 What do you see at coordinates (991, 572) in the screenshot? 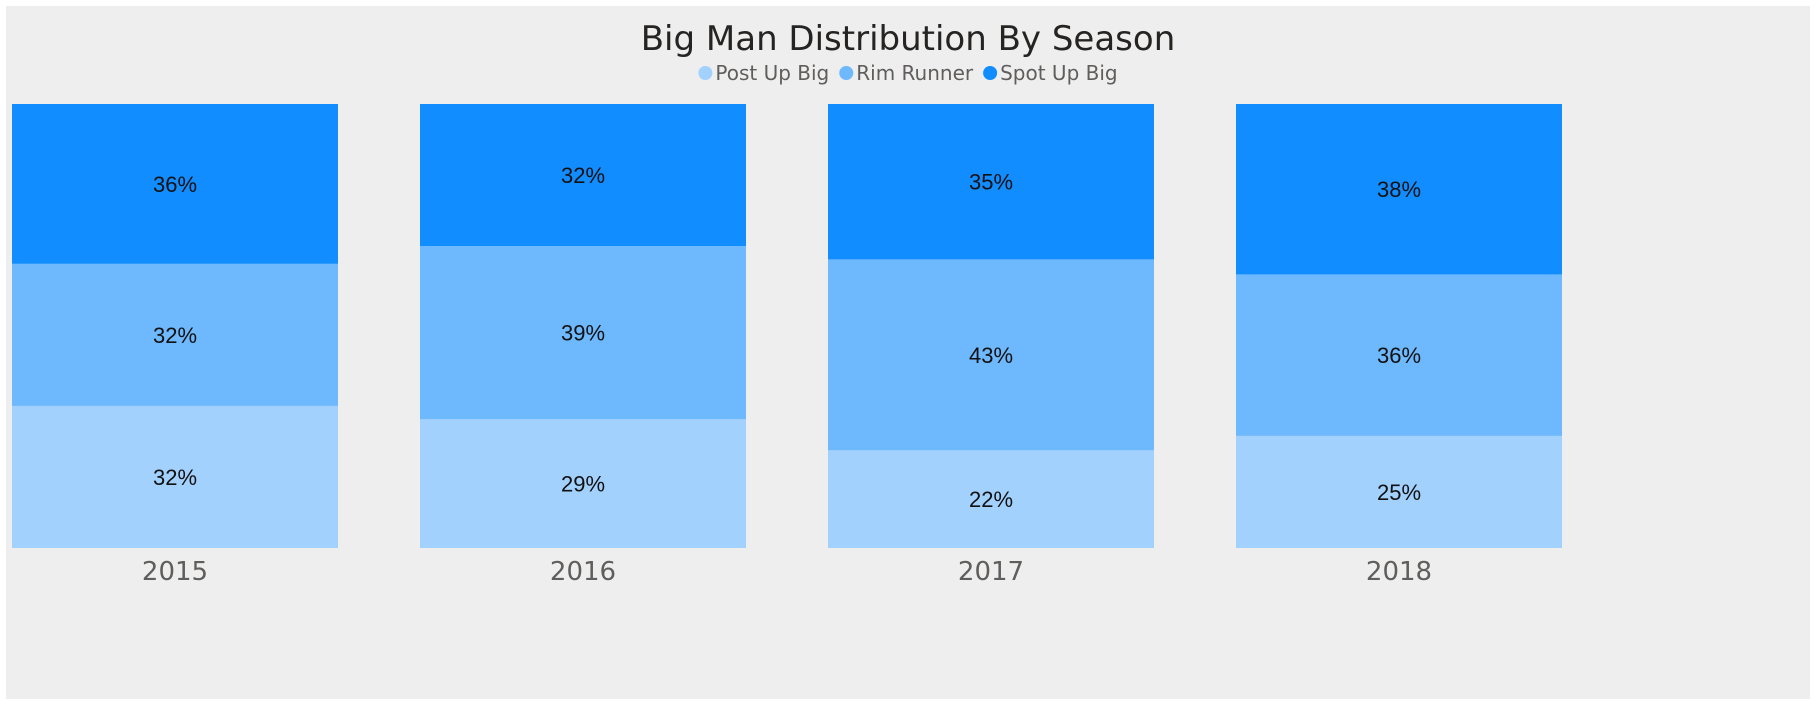
I see `x-tick-label: 2017` at bounding box center [991, 572].